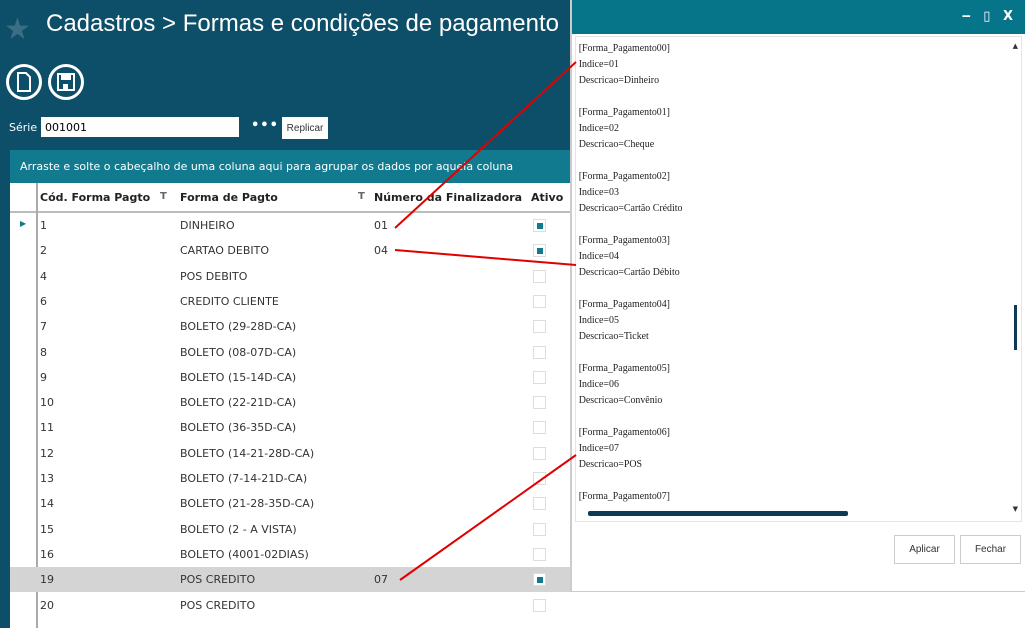  I want to click on scroll-down-icon: ▼, so click(1015, 509).